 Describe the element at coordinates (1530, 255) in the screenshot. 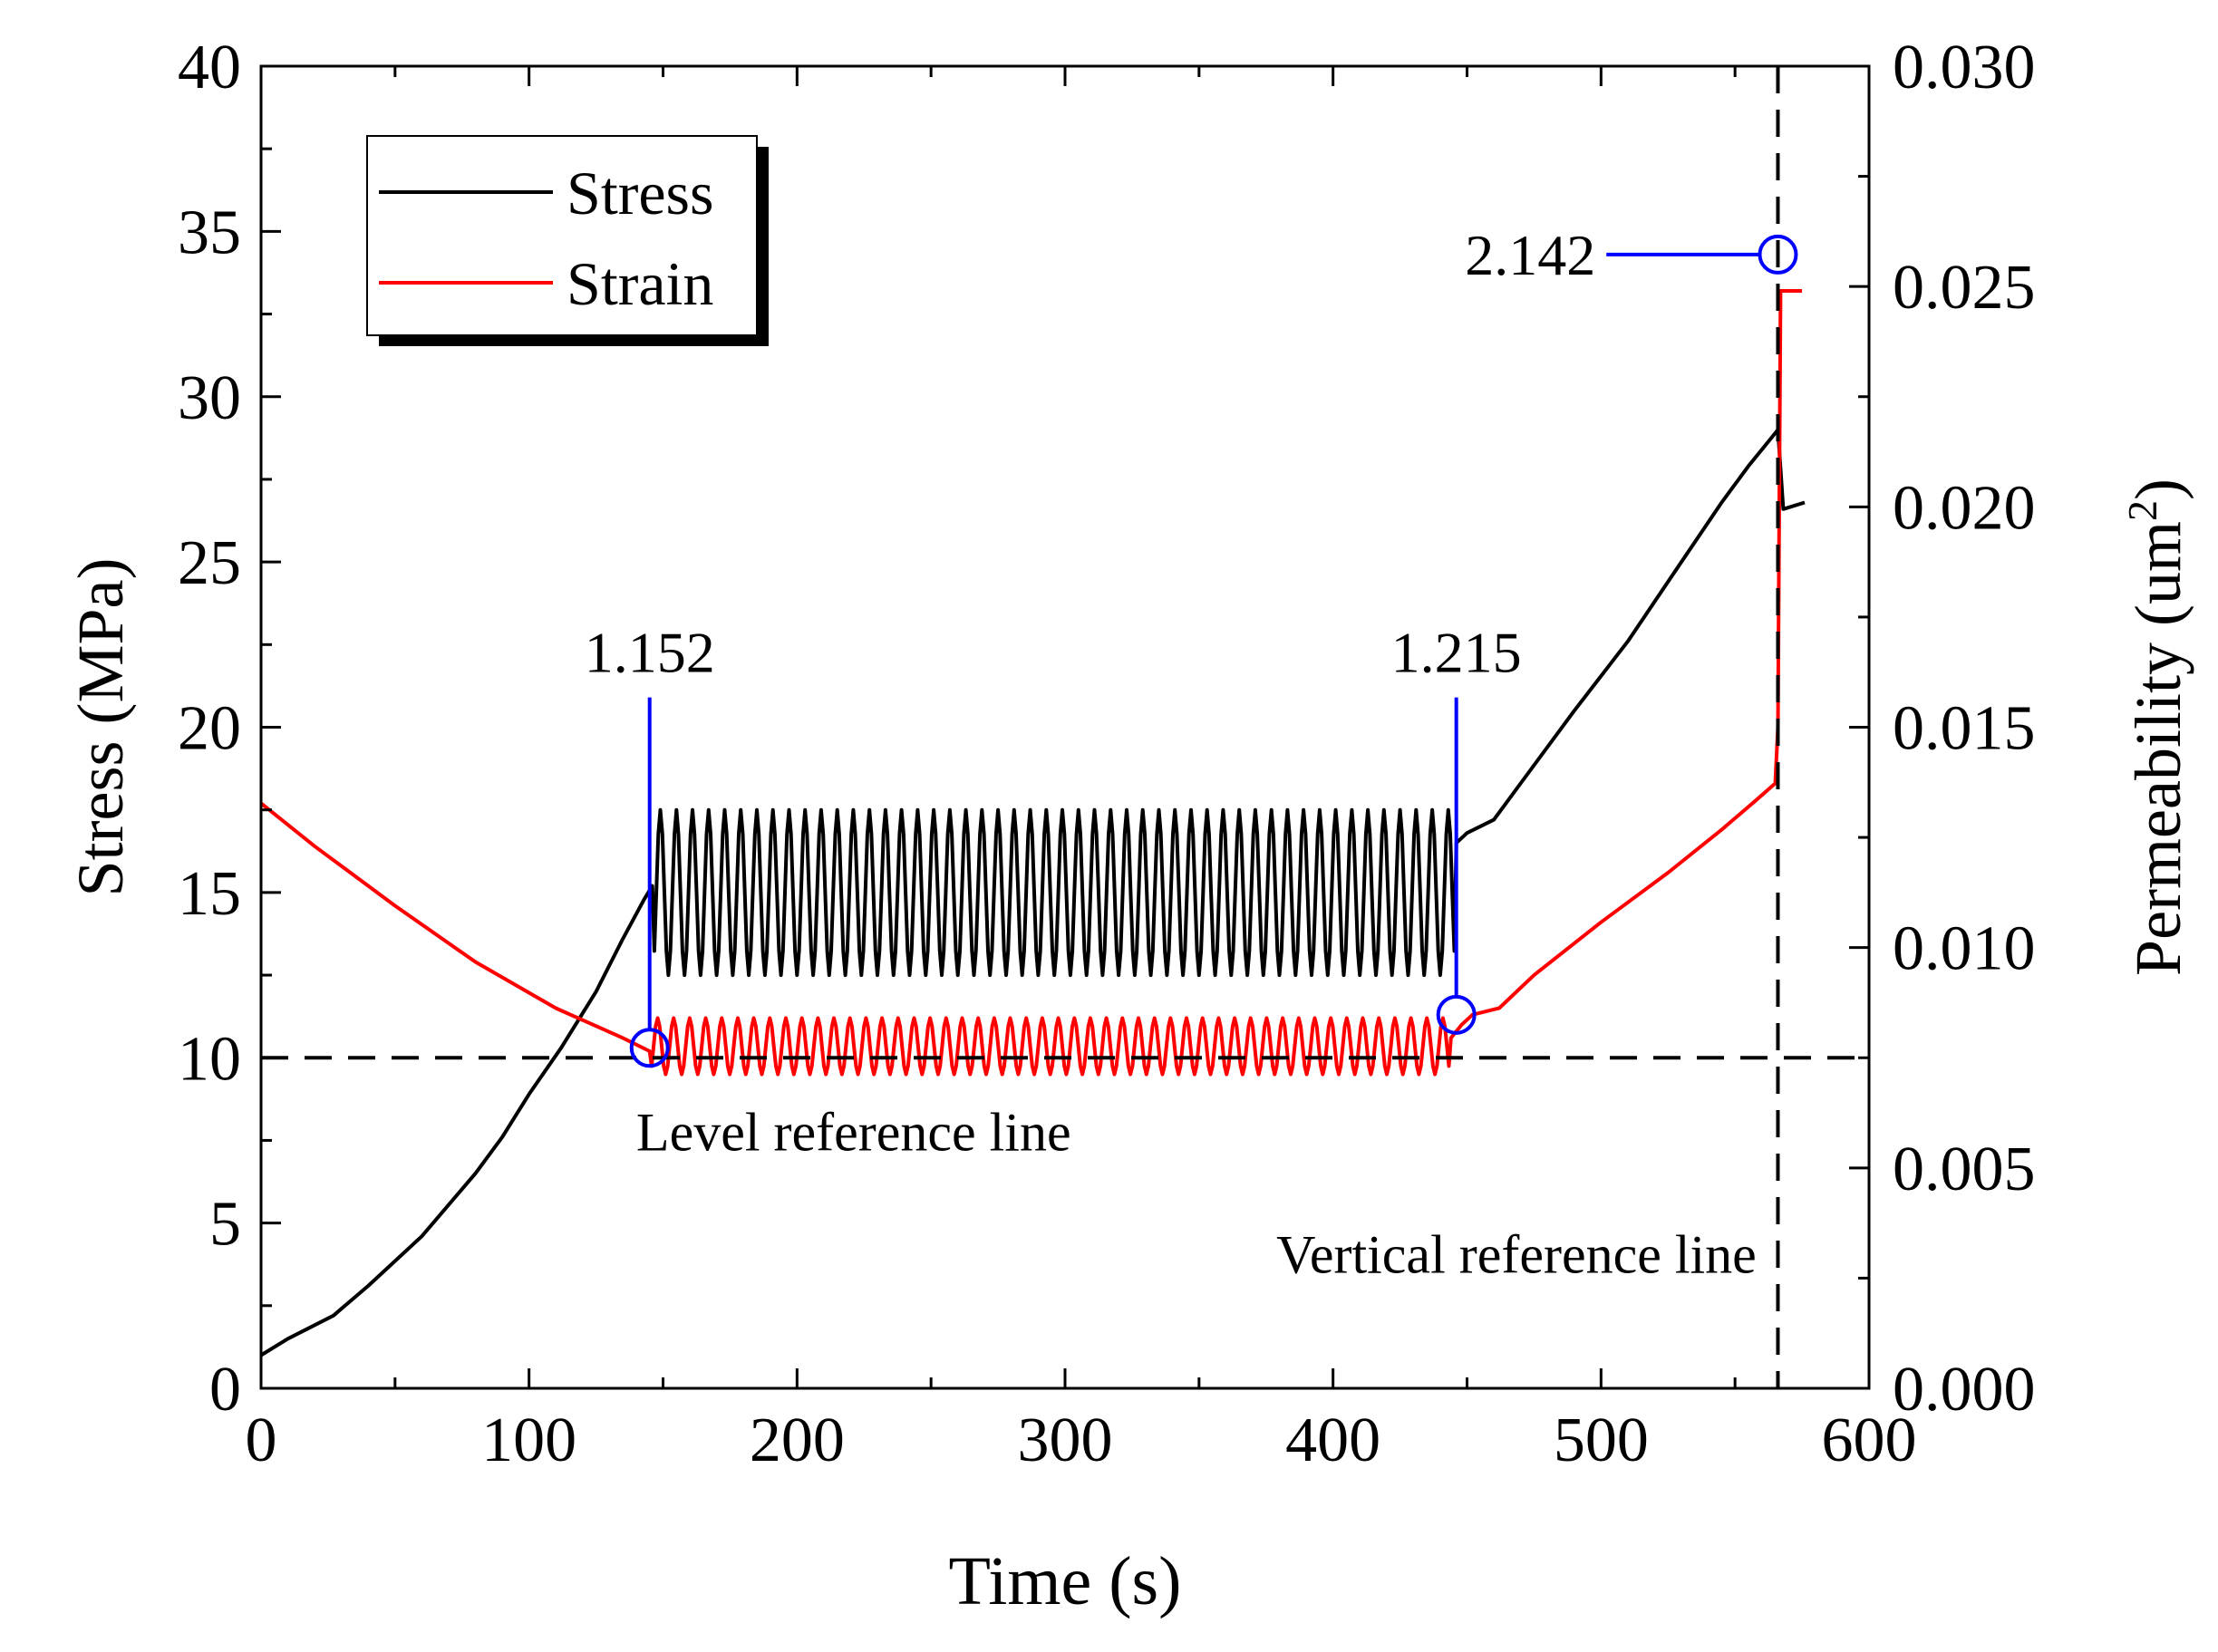

I see `annotation-label: 2.142` at that location.